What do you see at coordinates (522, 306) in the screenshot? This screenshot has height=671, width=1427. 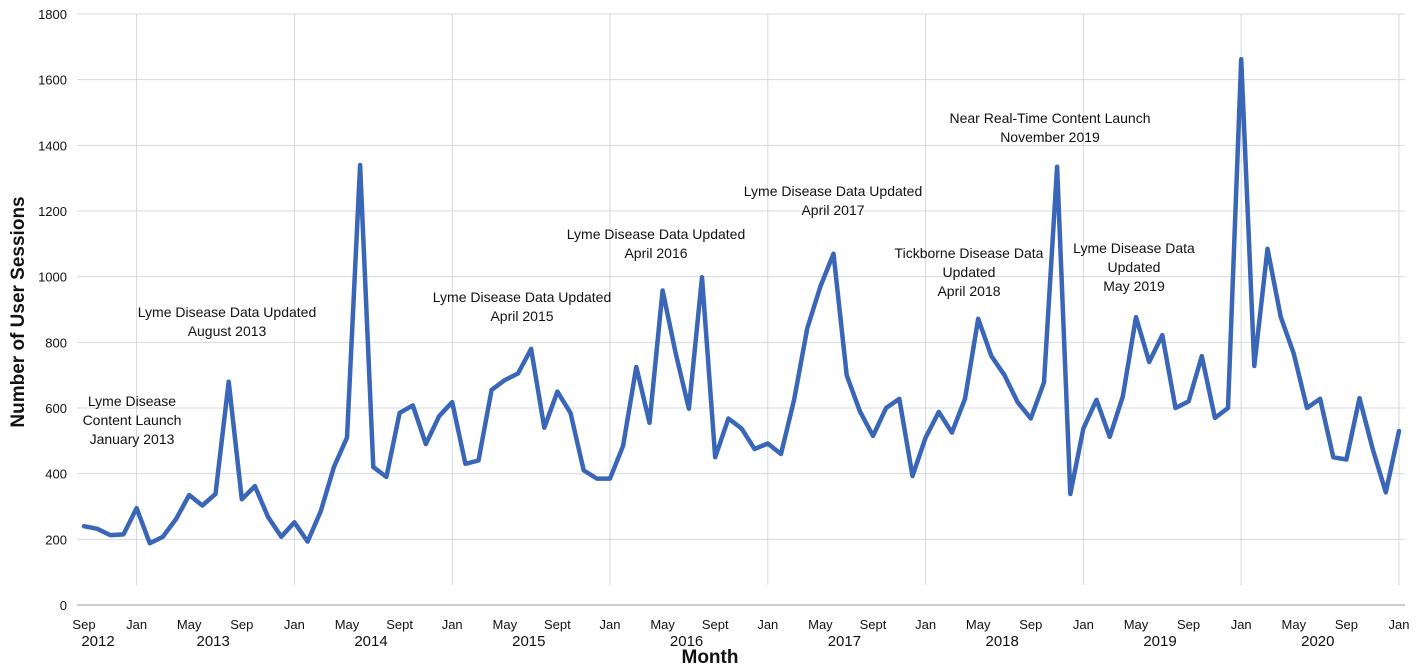 I see `annotation: Lyme Disease Data Updated April 2015` at bounding box center [522, 306].